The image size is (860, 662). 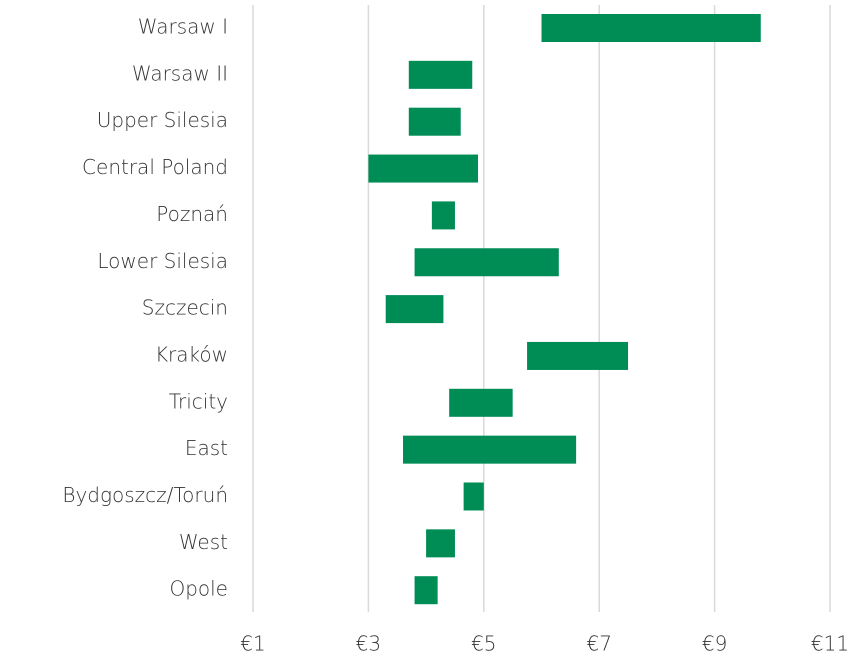 I want to click on y-tick-label: West, so click(x=203, y=542).